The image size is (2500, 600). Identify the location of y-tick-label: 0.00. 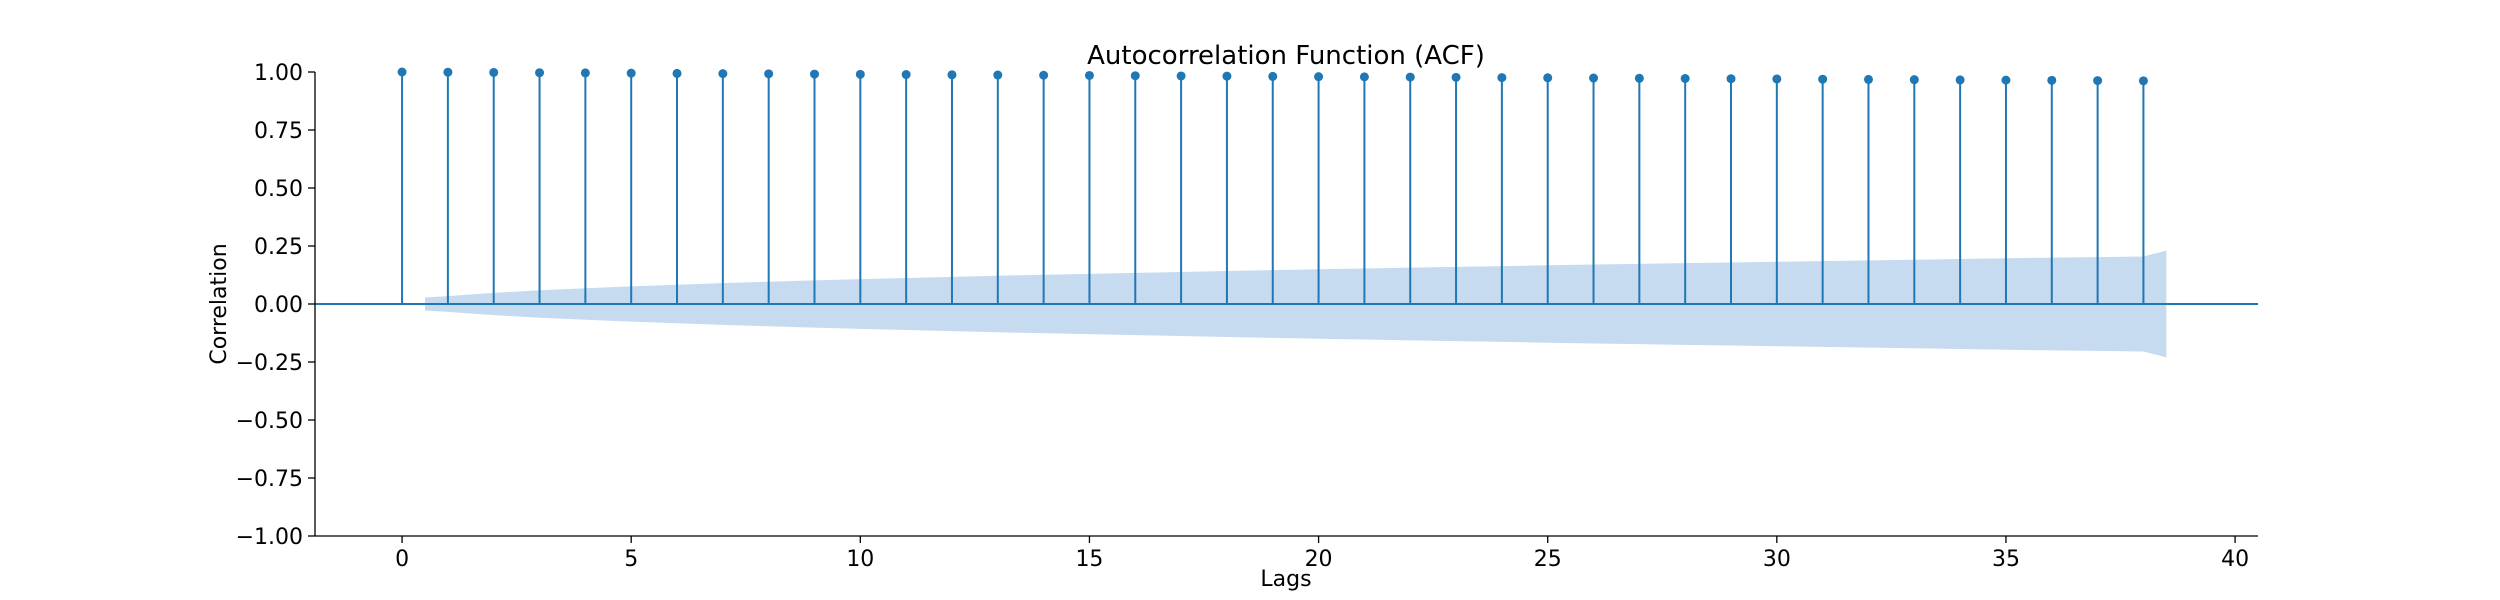
(278, 305).